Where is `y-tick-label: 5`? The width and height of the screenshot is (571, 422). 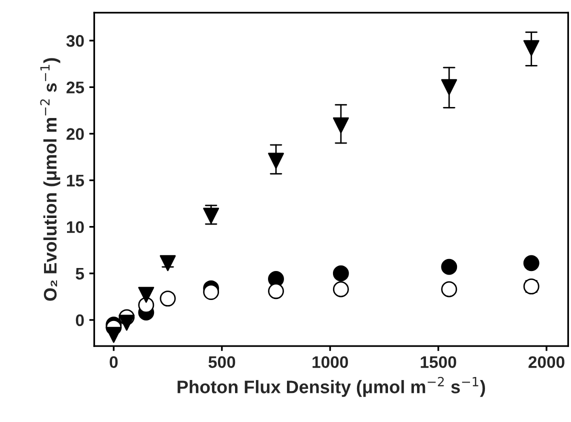 y-tick-label: 5 is located at coordinates (80, 274).